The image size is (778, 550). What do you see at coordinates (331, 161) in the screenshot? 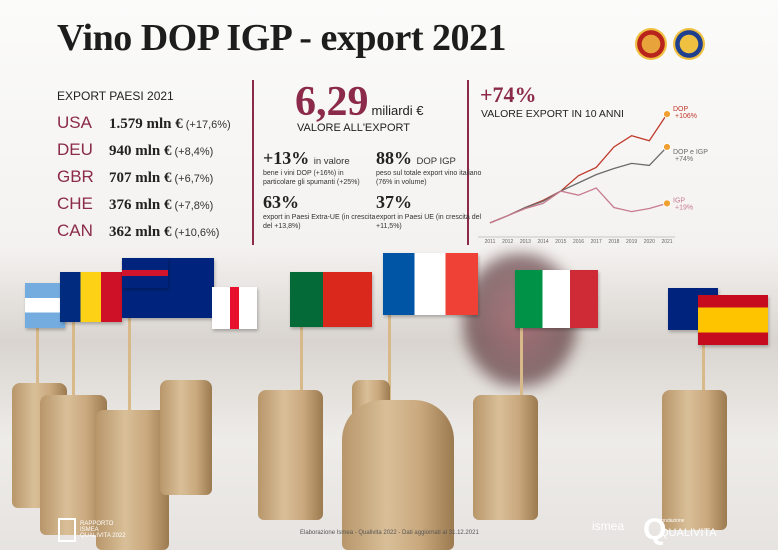
I see `stat-unit: in valore` at bounding box center [331, 161].